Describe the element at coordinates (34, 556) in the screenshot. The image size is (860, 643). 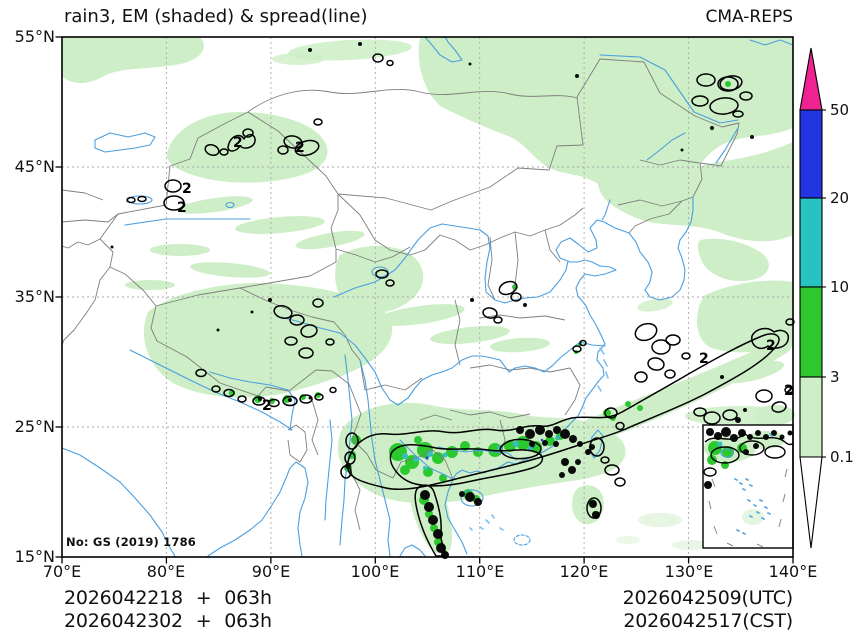
I see `y-tick-15n: 15°N` at that location.